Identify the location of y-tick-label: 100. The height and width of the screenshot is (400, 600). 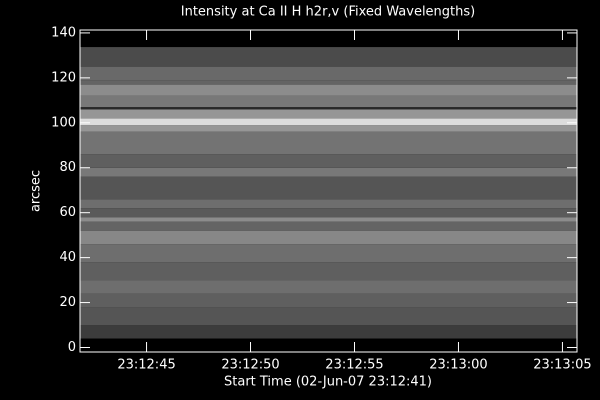
(63, 122).